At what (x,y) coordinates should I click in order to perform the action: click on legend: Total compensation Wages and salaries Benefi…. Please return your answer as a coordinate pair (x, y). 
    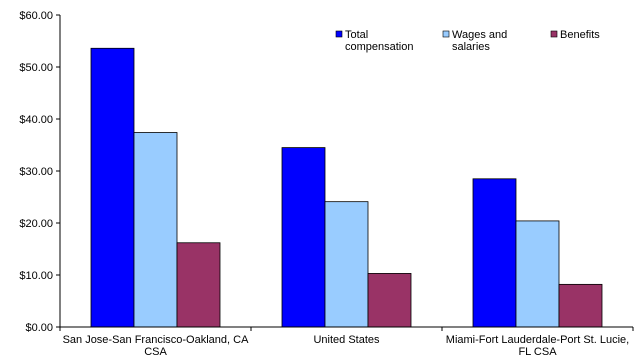
    Looking at the image, I should click on (467, 41).